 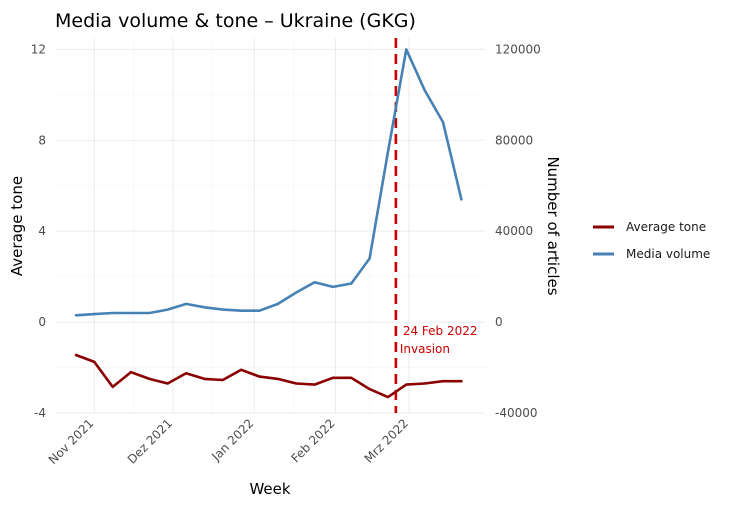 What do you see at coordinates (232, 440) in the screenshot?
I see `x-tick-label: Jan 2022` at bounding box center [232, 440].